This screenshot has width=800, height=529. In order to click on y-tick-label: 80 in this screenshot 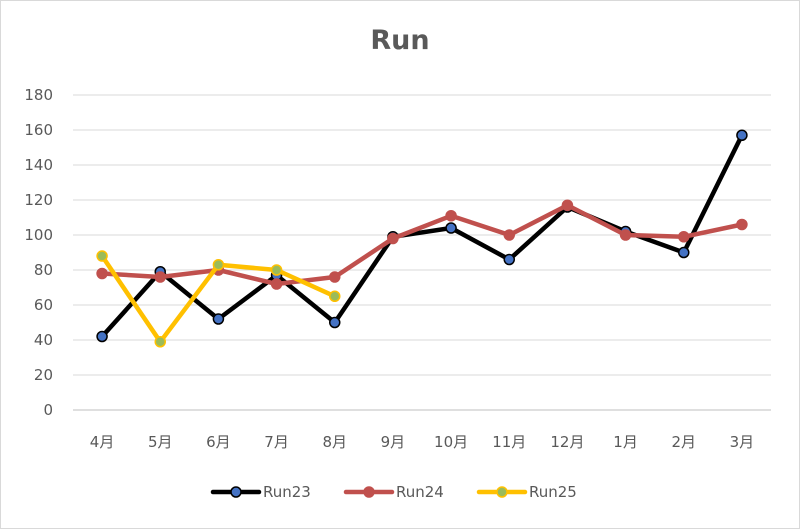, I will do `click(43, 270)`.